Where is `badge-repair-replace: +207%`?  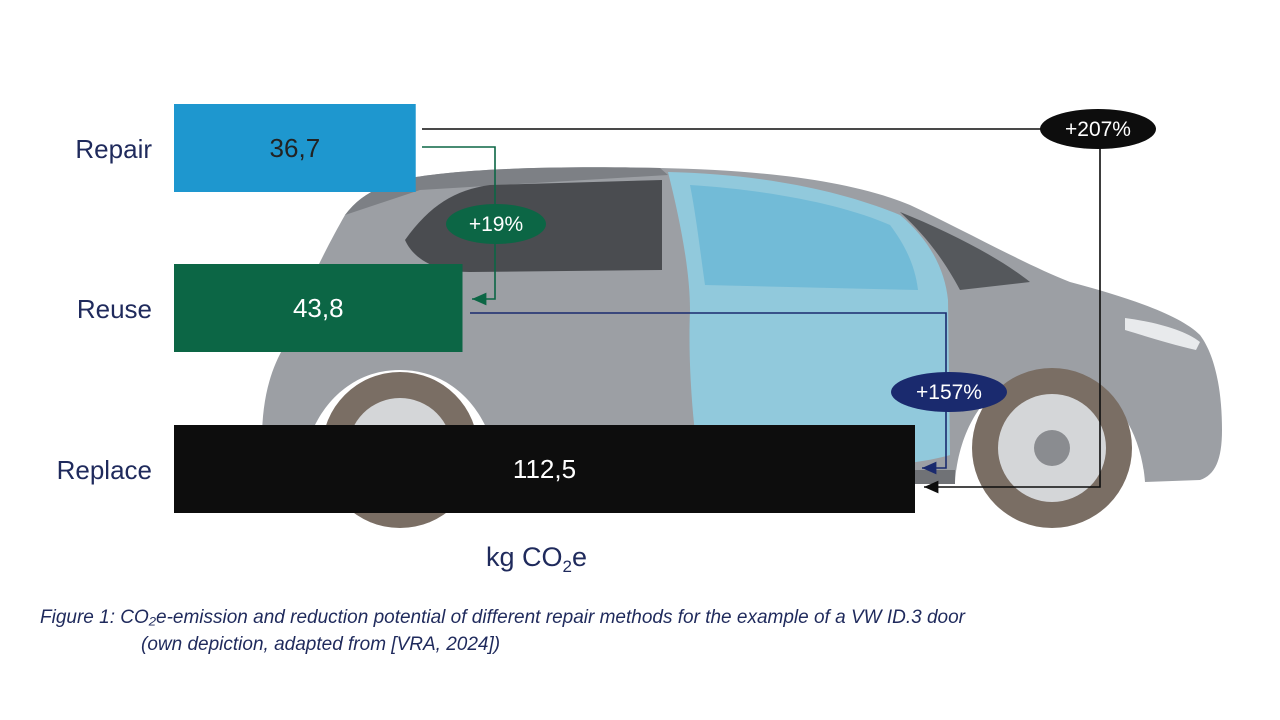
badge-repair-replace: +207% is located at coordinates (1098, 129).